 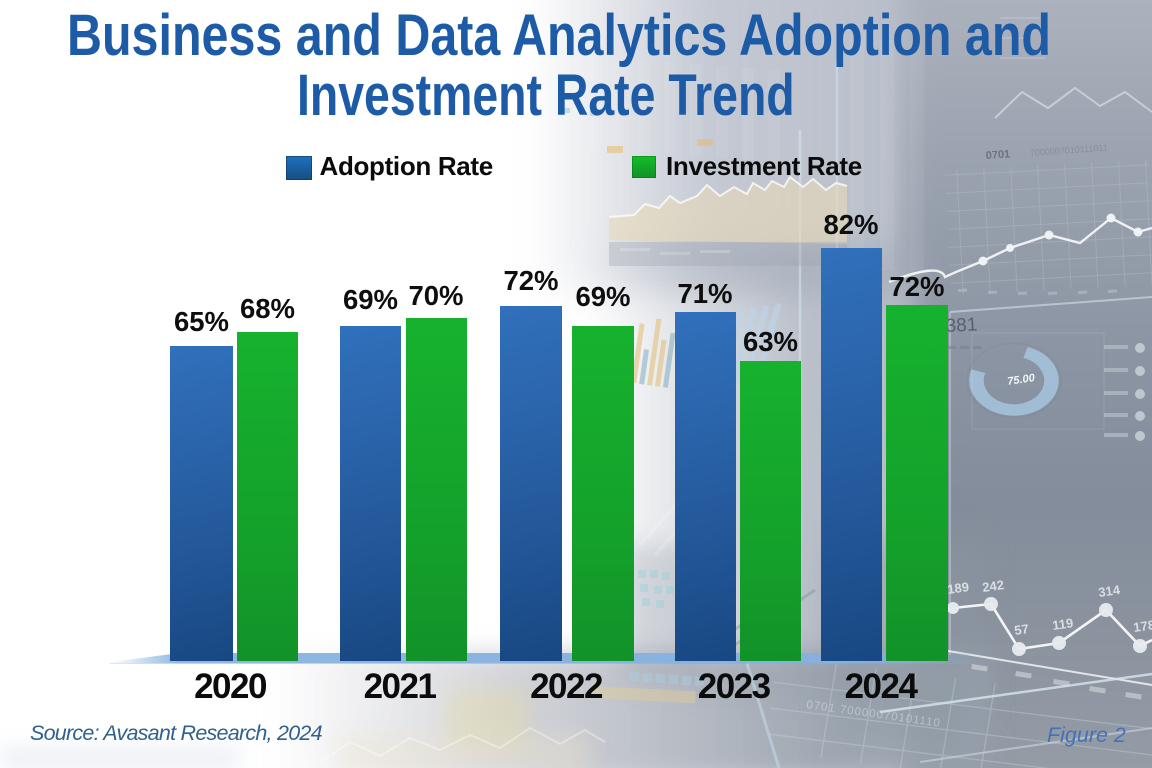 What do you see at coordinates (961, 325) in the screenshot?
I see `svg-text: 381` at bounding box center [961, 325].